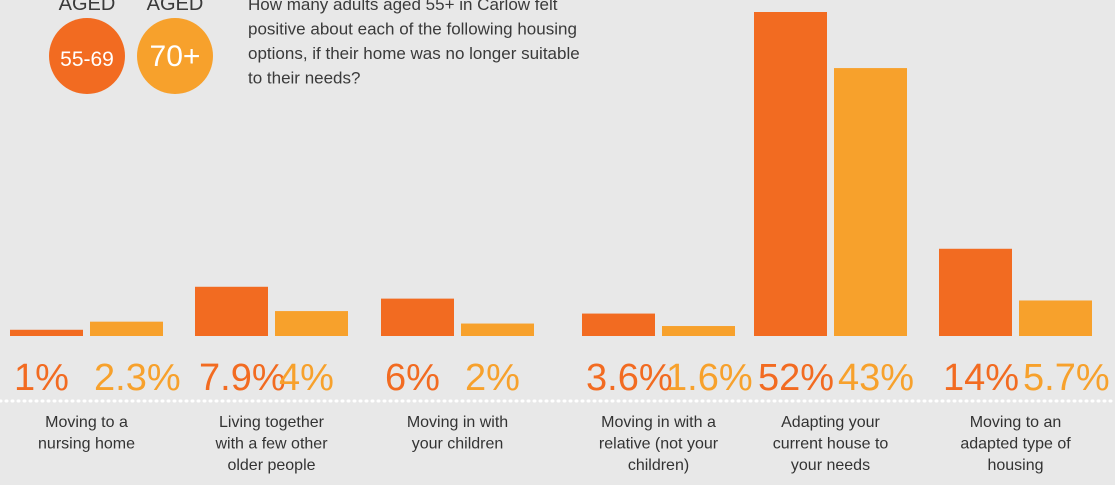 This screenshot has height=485, width=1115. I want to click on x-tick-label: children), so click(658, 465).